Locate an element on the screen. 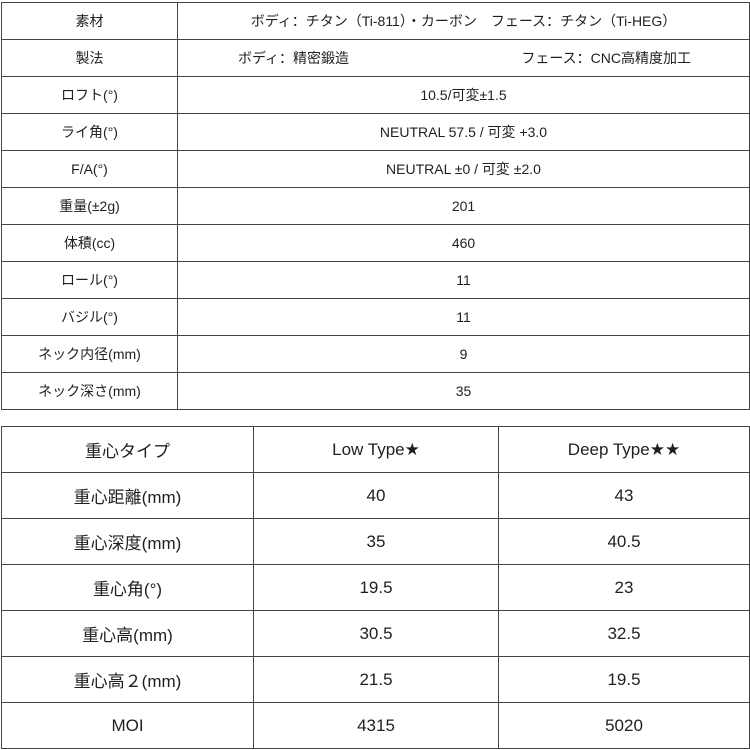  cg-value-distance-low: 40 is located at coordinates (376, 495).